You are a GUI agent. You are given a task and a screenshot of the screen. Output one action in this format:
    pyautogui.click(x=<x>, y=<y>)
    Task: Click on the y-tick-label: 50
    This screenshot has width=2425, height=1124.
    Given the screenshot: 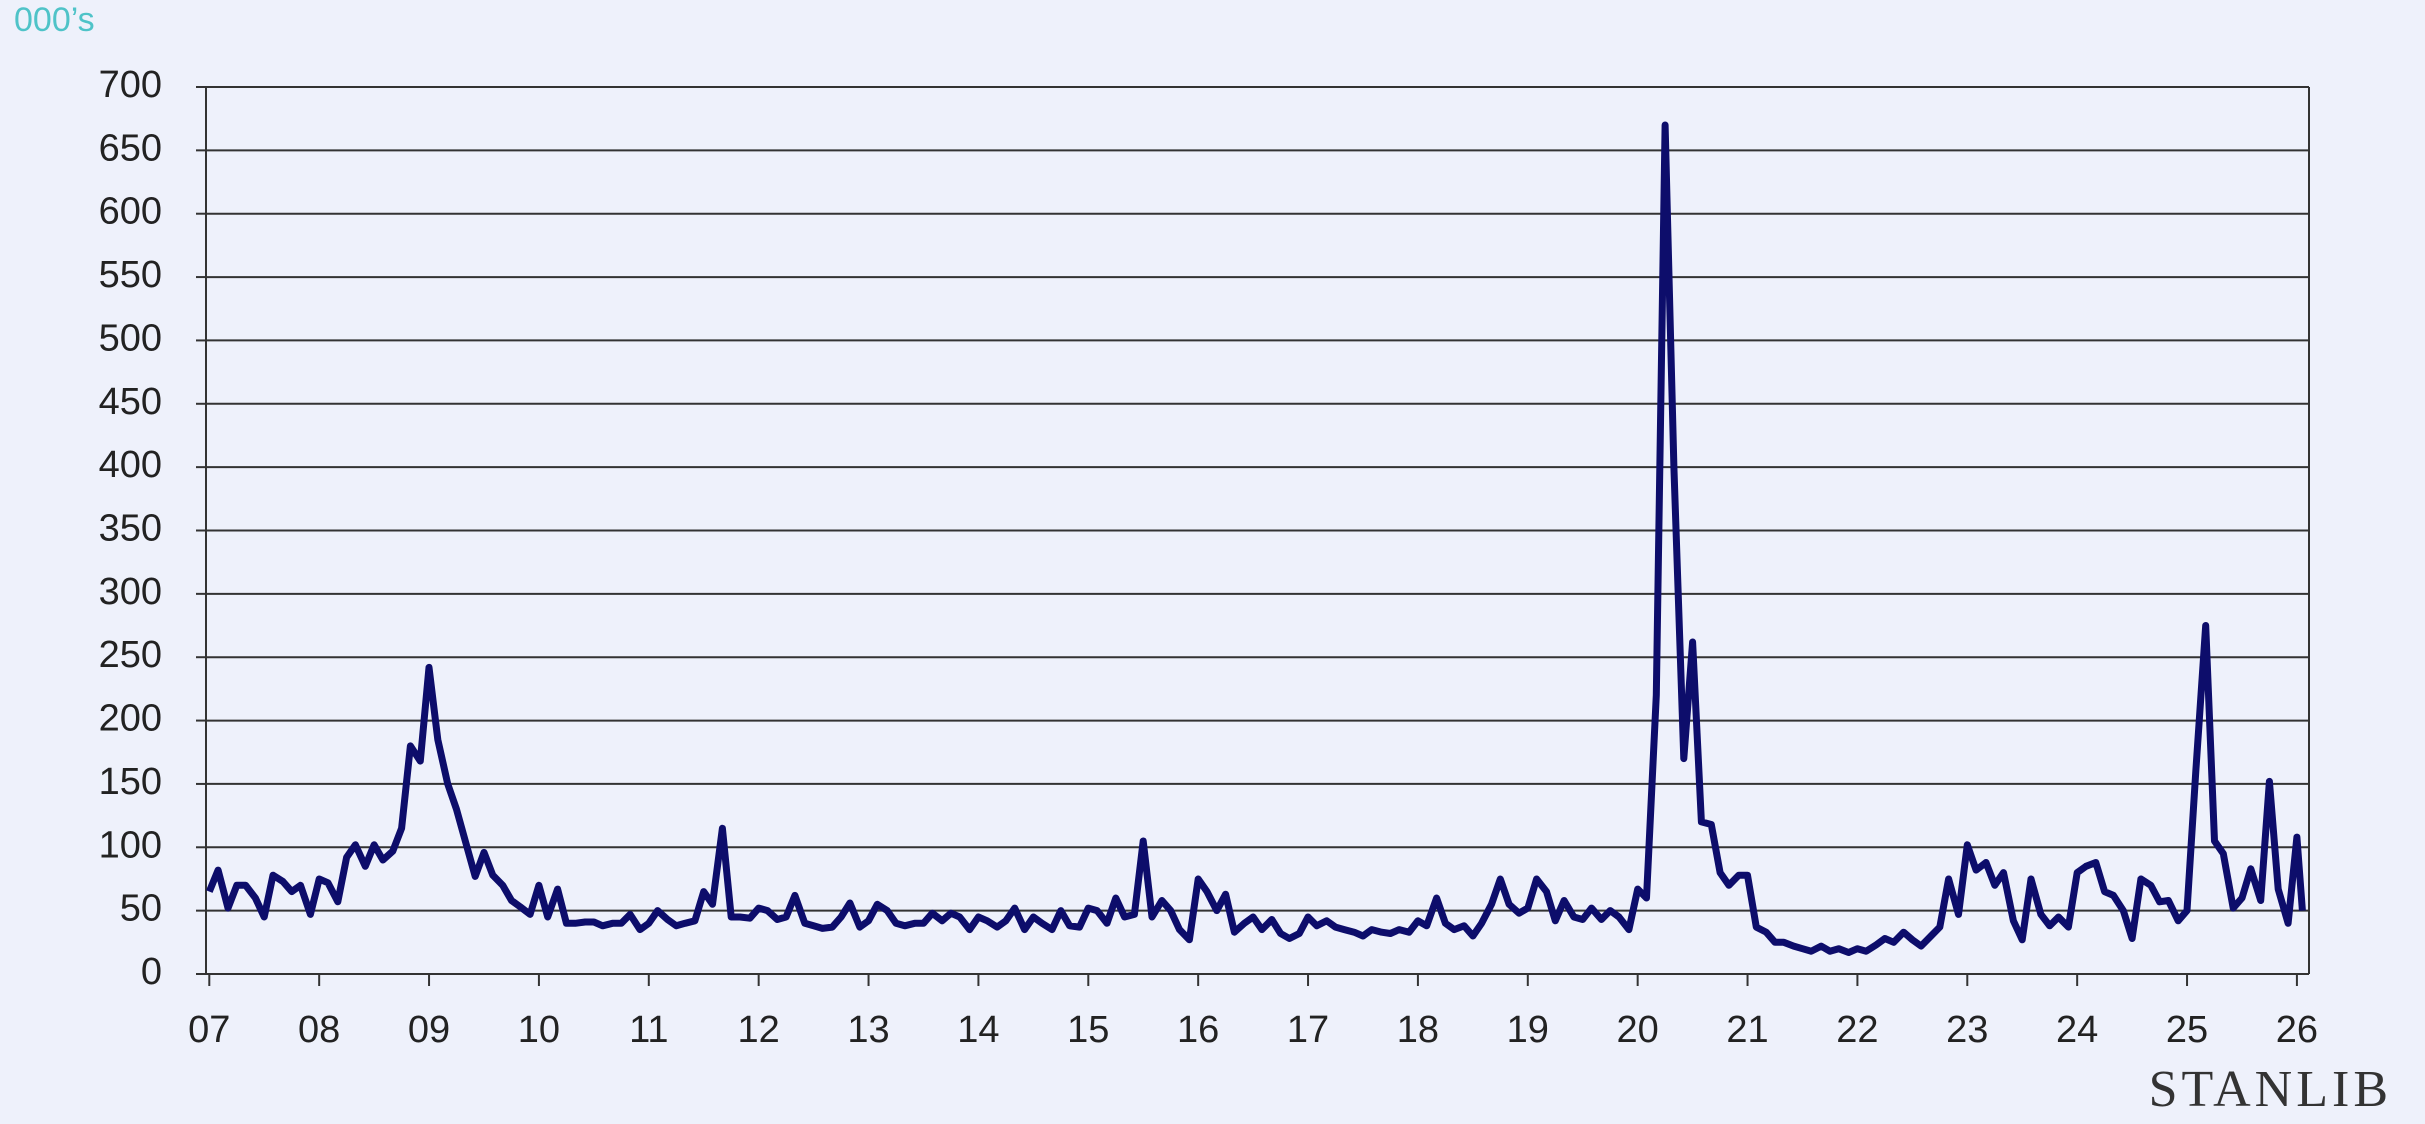 What is the action you would take?
    pyautogui.click(x=141, y=909)
    